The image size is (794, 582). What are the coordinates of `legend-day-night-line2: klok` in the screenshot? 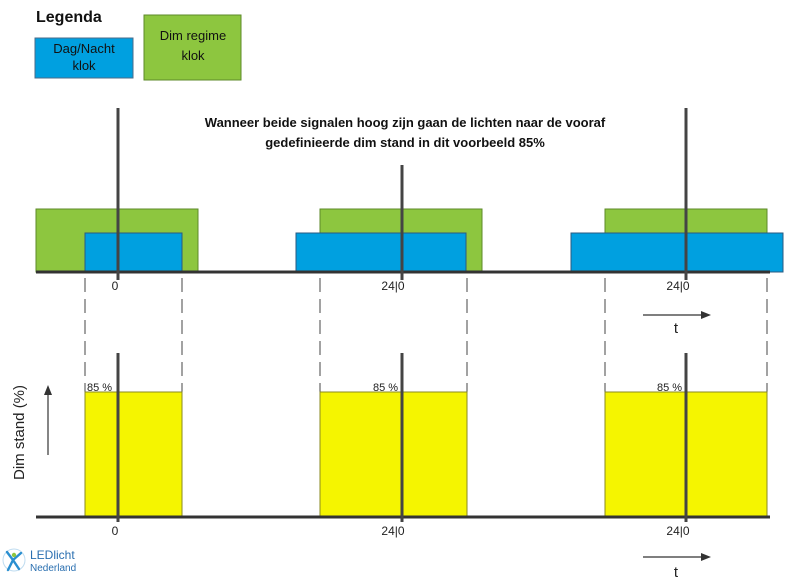 It's located at (84, 65).